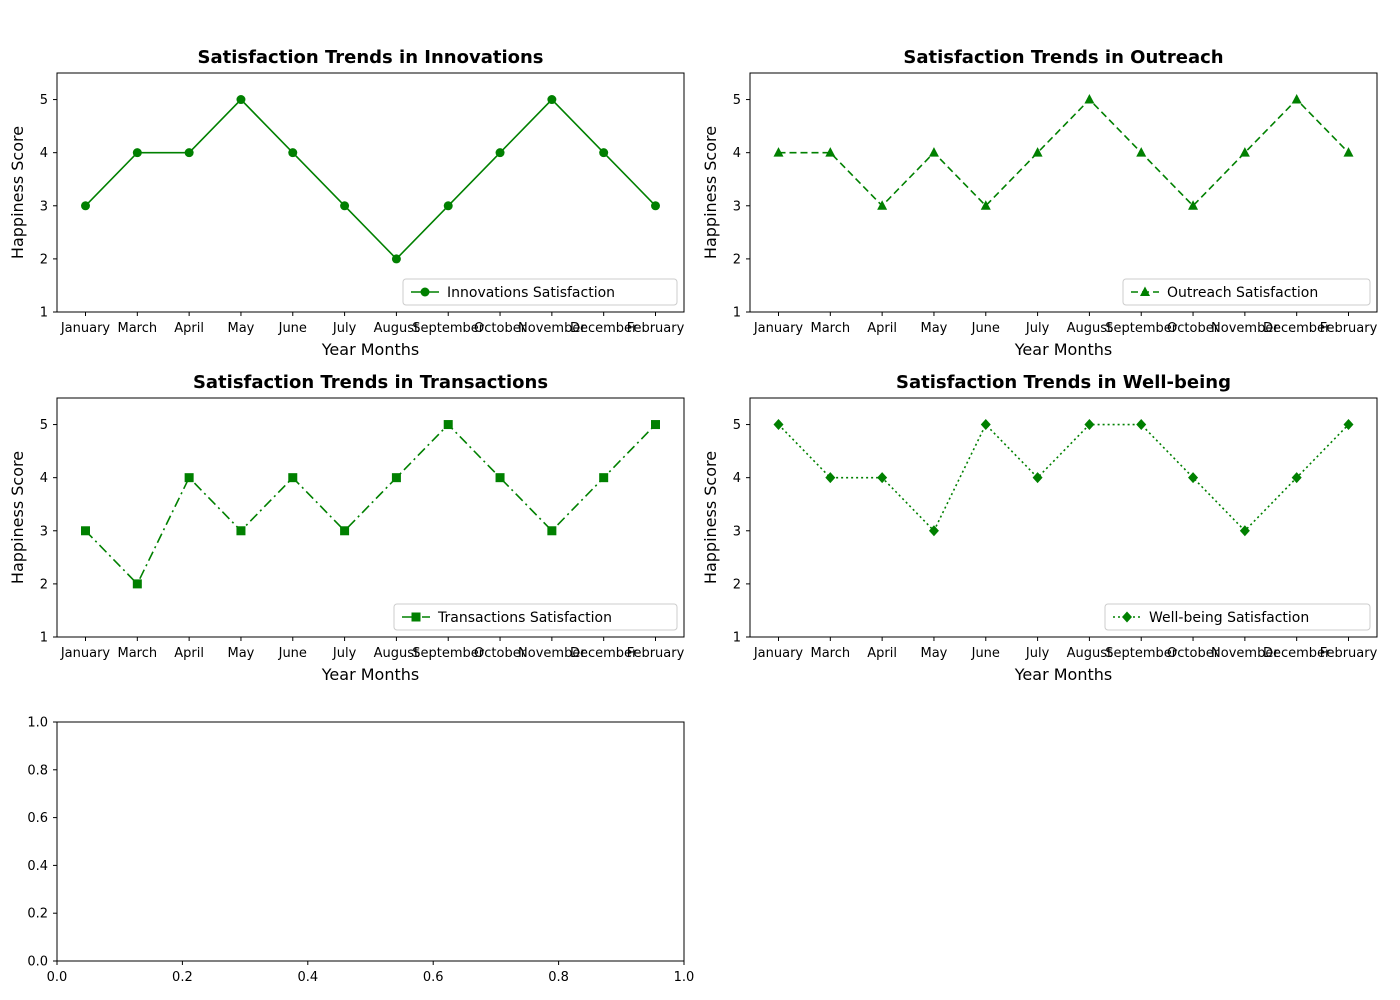 The height and width of the screenshot is (1000, 1400). I want to click on legend-label: Outreach Satisfaction, so click(1242, 293).